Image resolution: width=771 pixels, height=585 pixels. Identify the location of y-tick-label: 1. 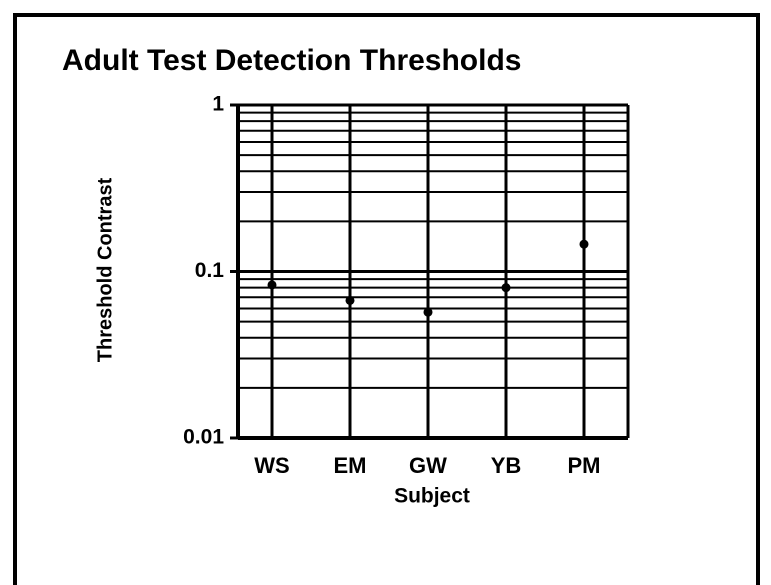
(218, 104).